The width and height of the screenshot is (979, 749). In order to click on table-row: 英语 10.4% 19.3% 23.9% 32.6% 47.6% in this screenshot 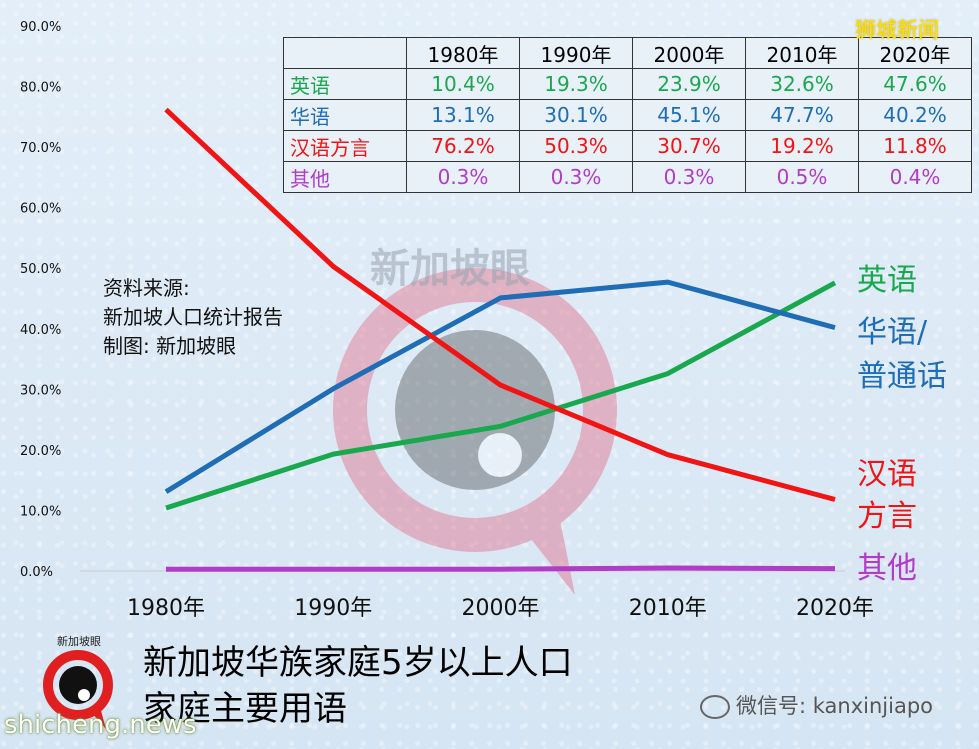, I will do `click(627, 84)`.